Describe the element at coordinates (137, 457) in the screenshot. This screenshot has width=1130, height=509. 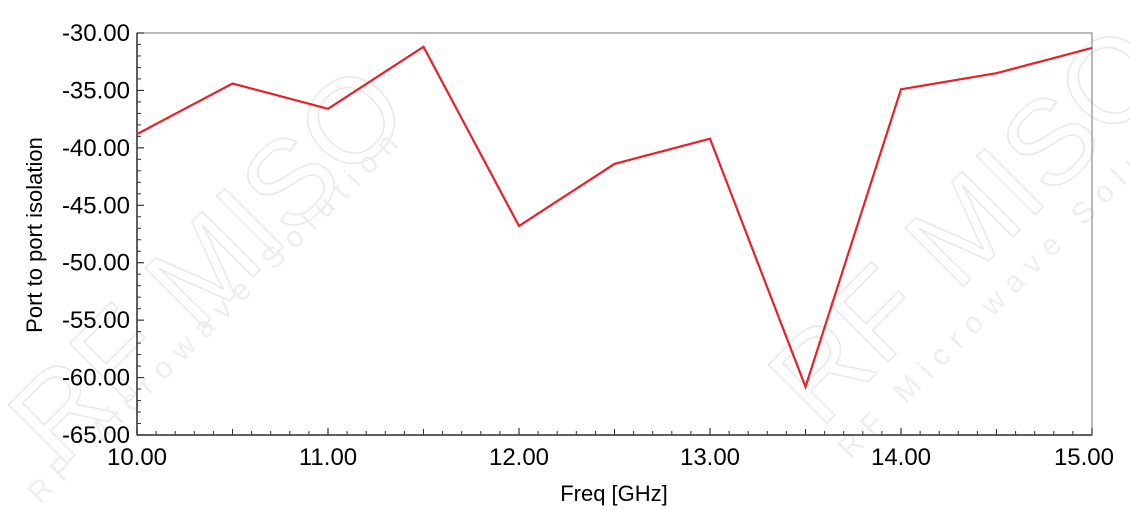
I see `x-tick-label: 10.00` at that location.